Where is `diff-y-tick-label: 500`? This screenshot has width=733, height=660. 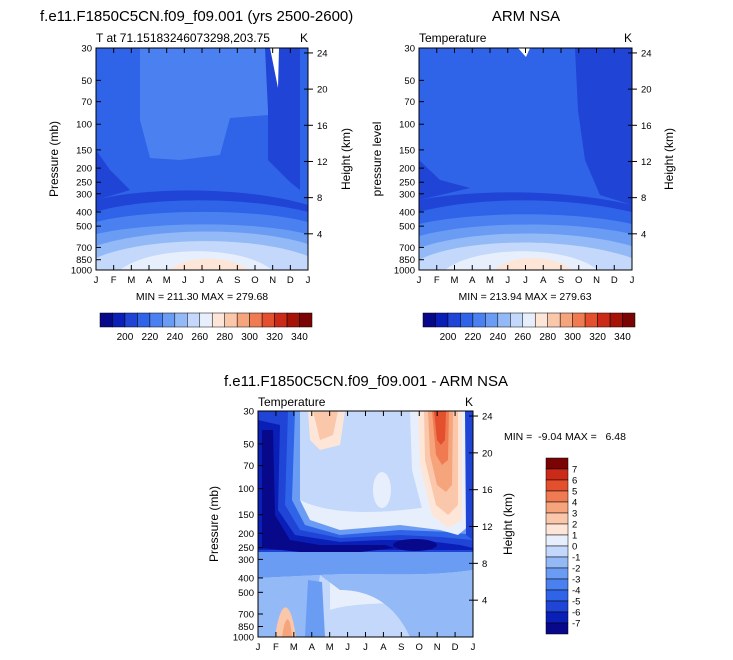 diff-y-tick-label: 500 is located at coordinates (246, 593).